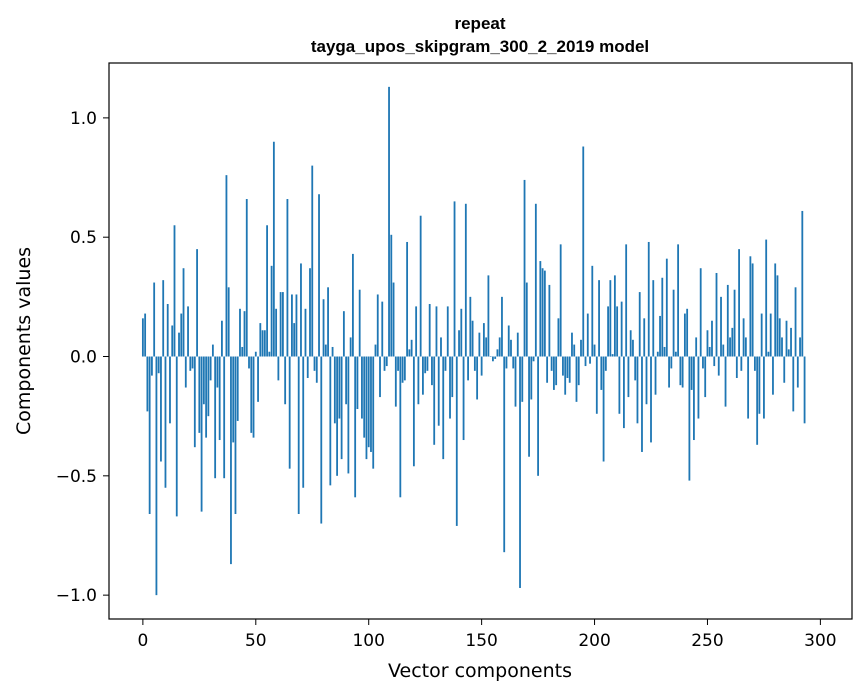 This screenshot has width=867, height=696. What do you see at coordinates (76, 596) in the screenshot?
I see `y-tick-label: −1.0` at bounding box center [76, 596].